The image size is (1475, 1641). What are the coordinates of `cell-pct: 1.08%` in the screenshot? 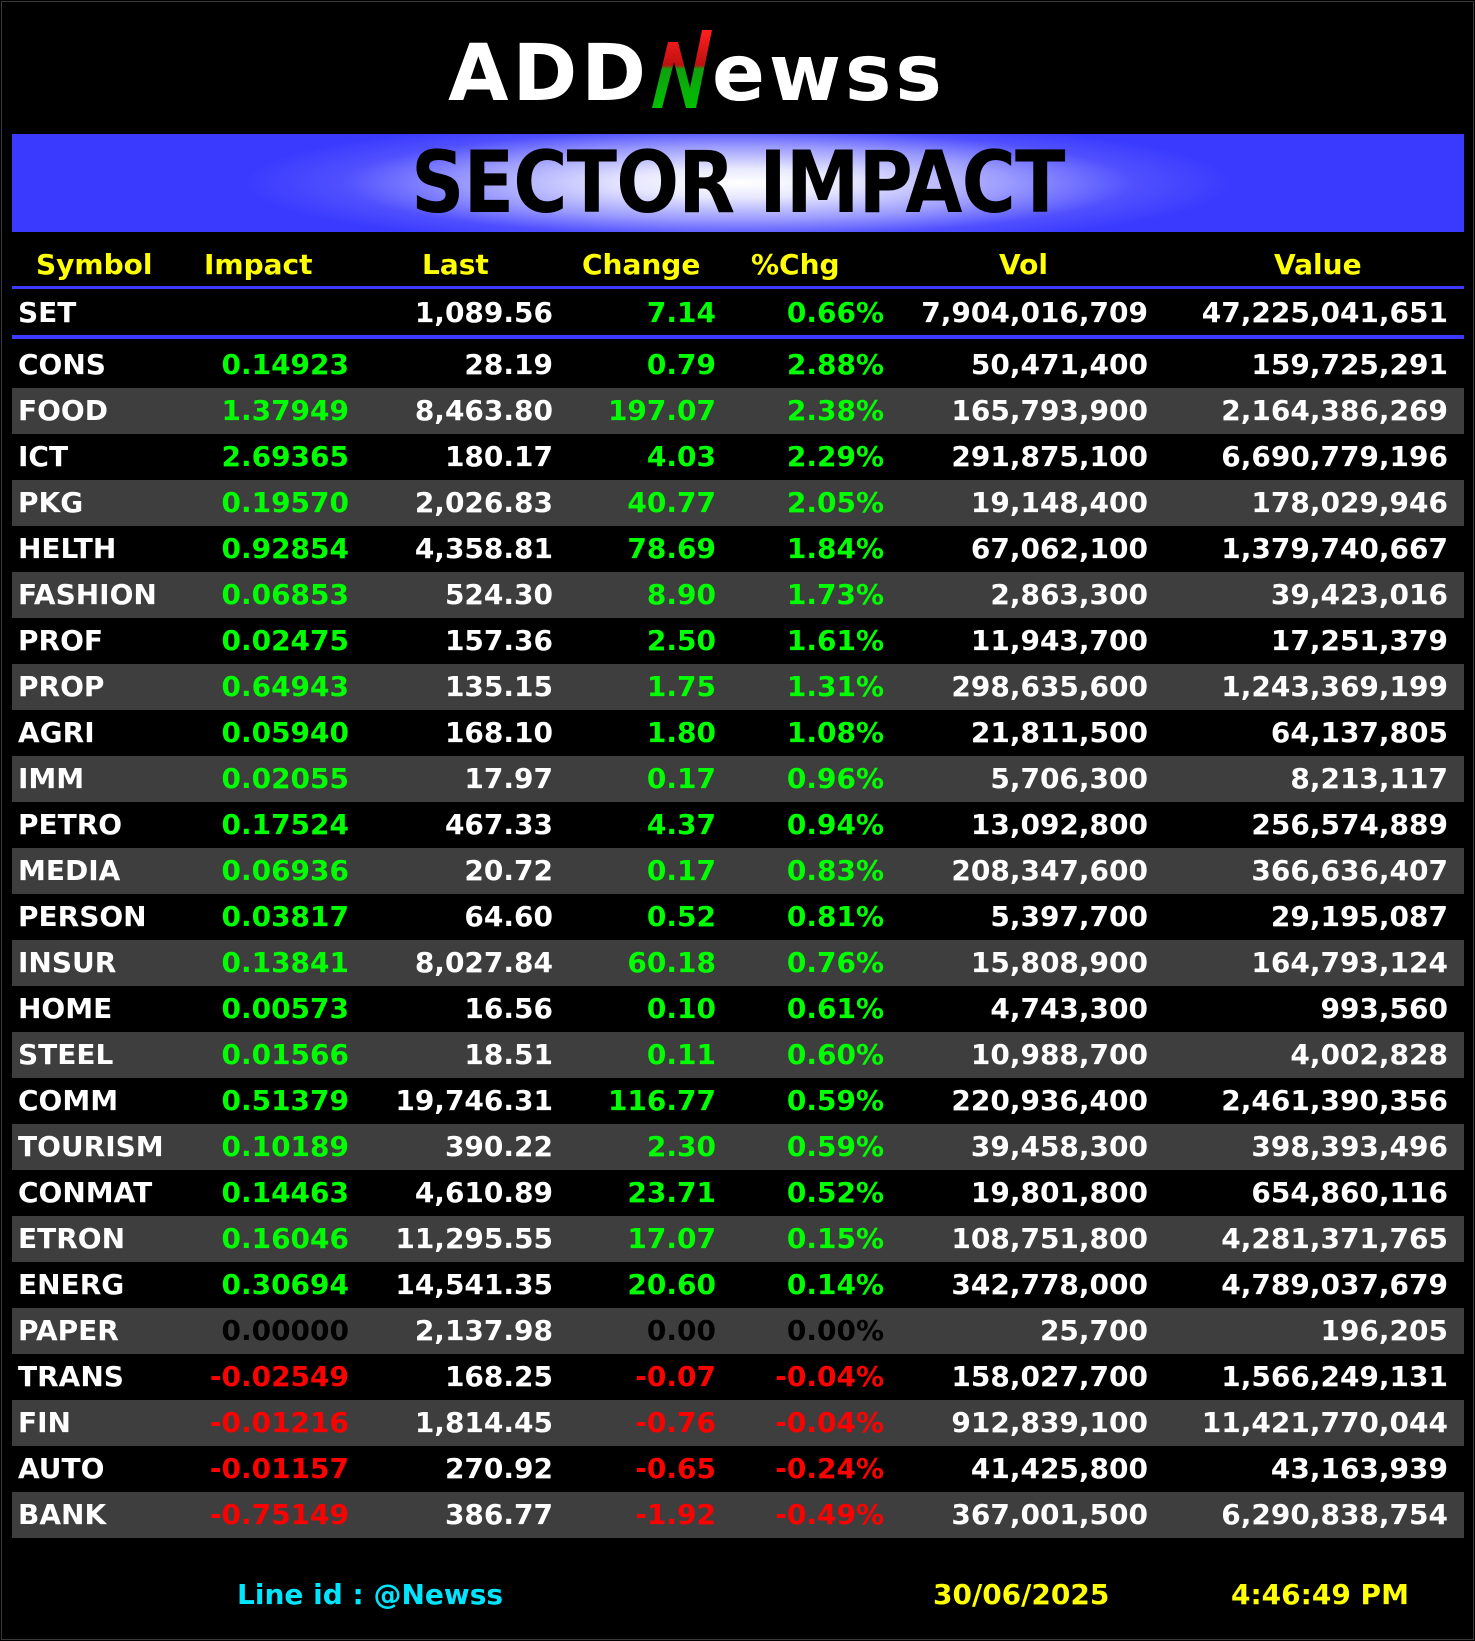 It's located at (835, 732).